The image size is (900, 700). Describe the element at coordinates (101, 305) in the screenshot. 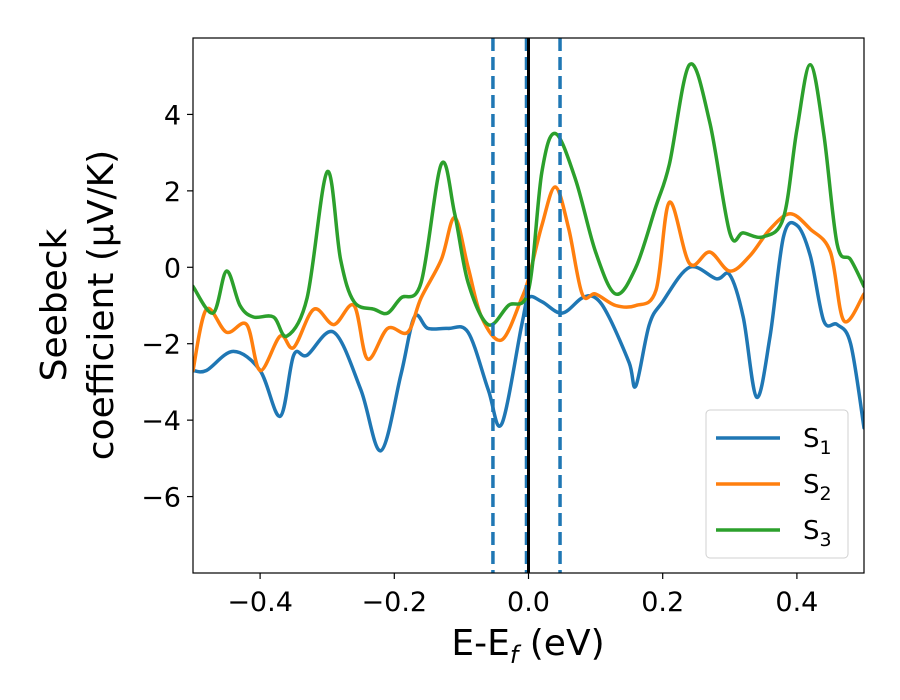

I see `y-axis-label-line2: coefficient (μV/K)` at that location.